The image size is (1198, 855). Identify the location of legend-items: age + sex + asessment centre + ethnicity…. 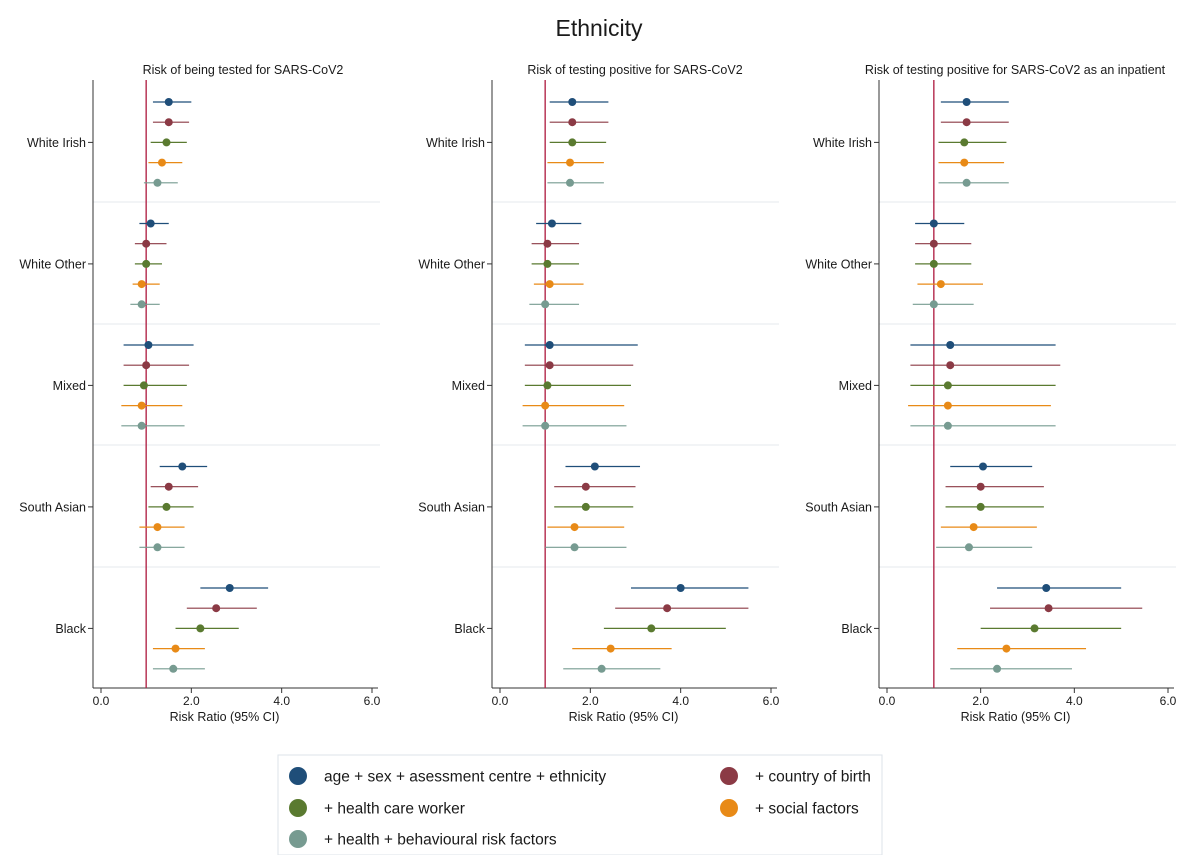
(580, 808).